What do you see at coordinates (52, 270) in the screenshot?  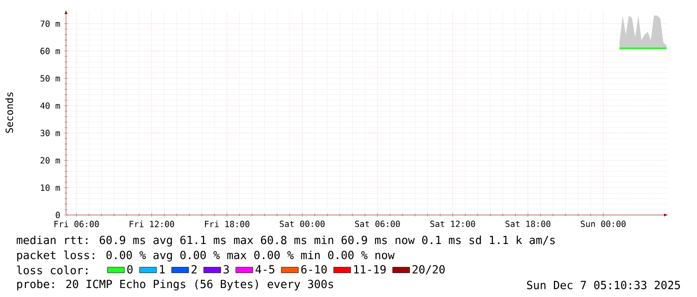 I see `legend-title: loss color:` at bounding box center [52, 270].